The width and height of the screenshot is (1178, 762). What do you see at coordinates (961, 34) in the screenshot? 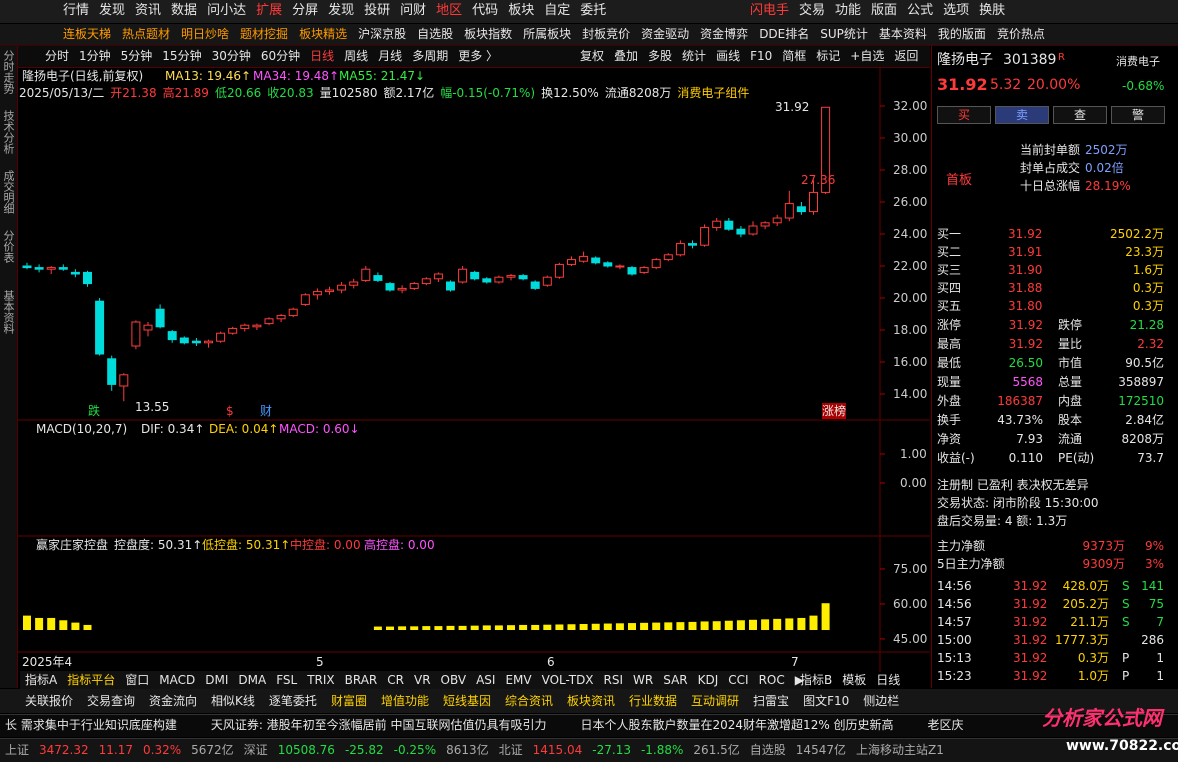
I see `toolbar-button: 我的版面` at bounding box center [961, 34].